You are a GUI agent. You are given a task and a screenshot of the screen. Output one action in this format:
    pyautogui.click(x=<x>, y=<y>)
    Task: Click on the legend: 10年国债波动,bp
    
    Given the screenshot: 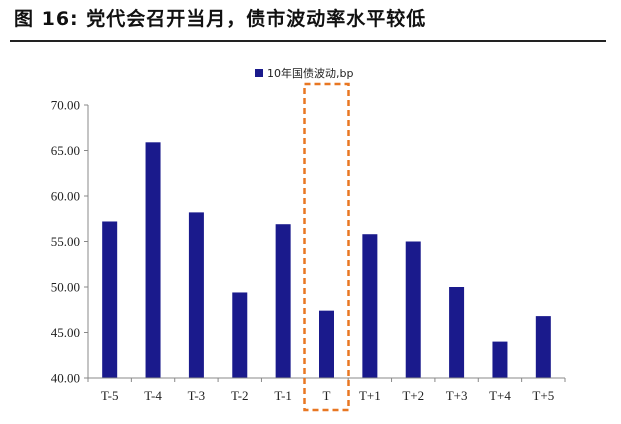 What is the action you would take?
    pyautogui.click(x=304, y=73)
    